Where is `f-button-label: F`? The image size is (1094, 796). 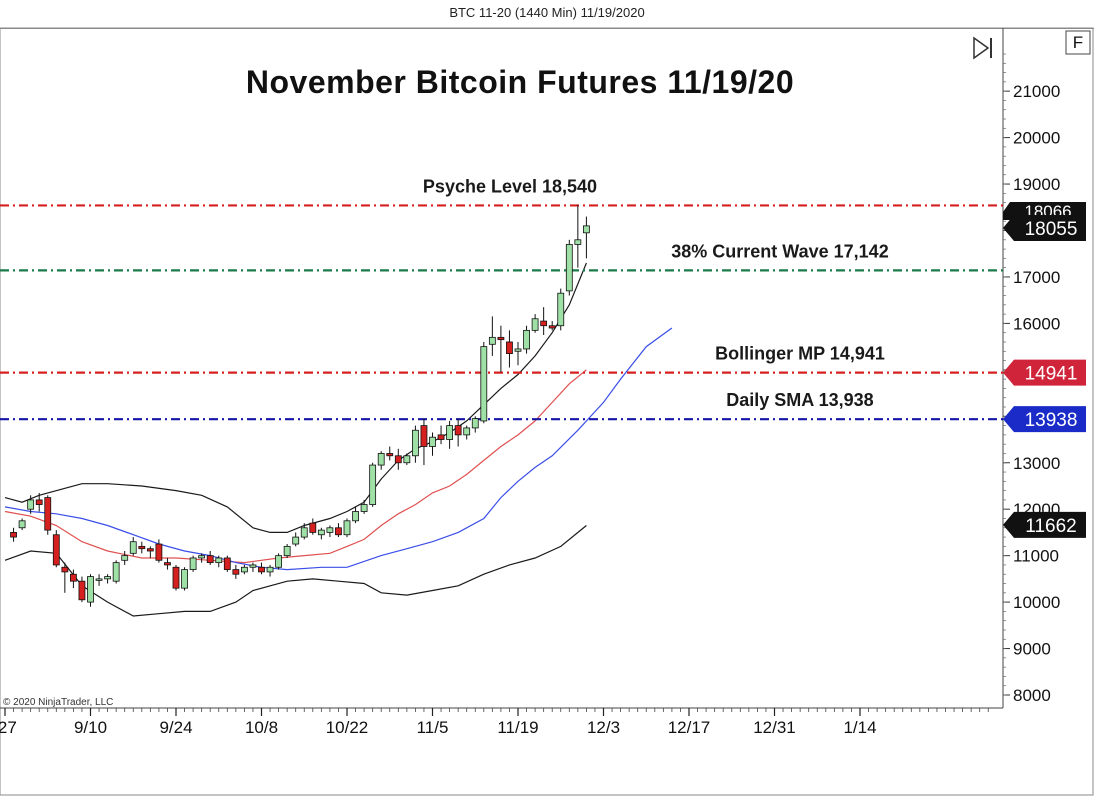
f-button-label: F is located at coordinates (1078, 42).